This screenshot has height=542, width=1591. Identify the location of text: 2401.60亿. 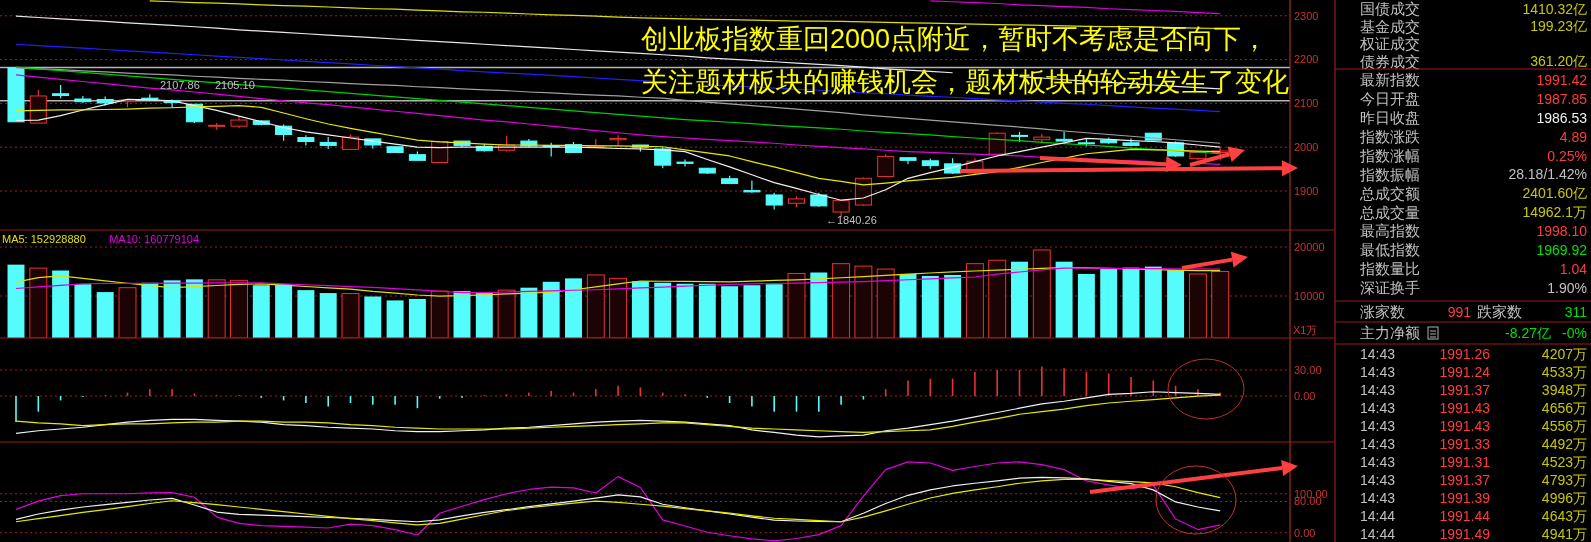
(1554, 193).